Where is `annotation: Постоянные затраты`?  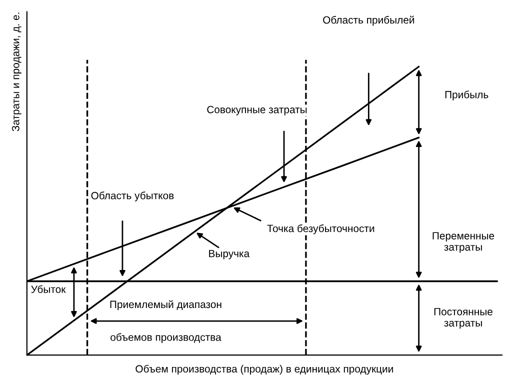 annotation: Постоянные затраты is located at coordinates (463, 318).